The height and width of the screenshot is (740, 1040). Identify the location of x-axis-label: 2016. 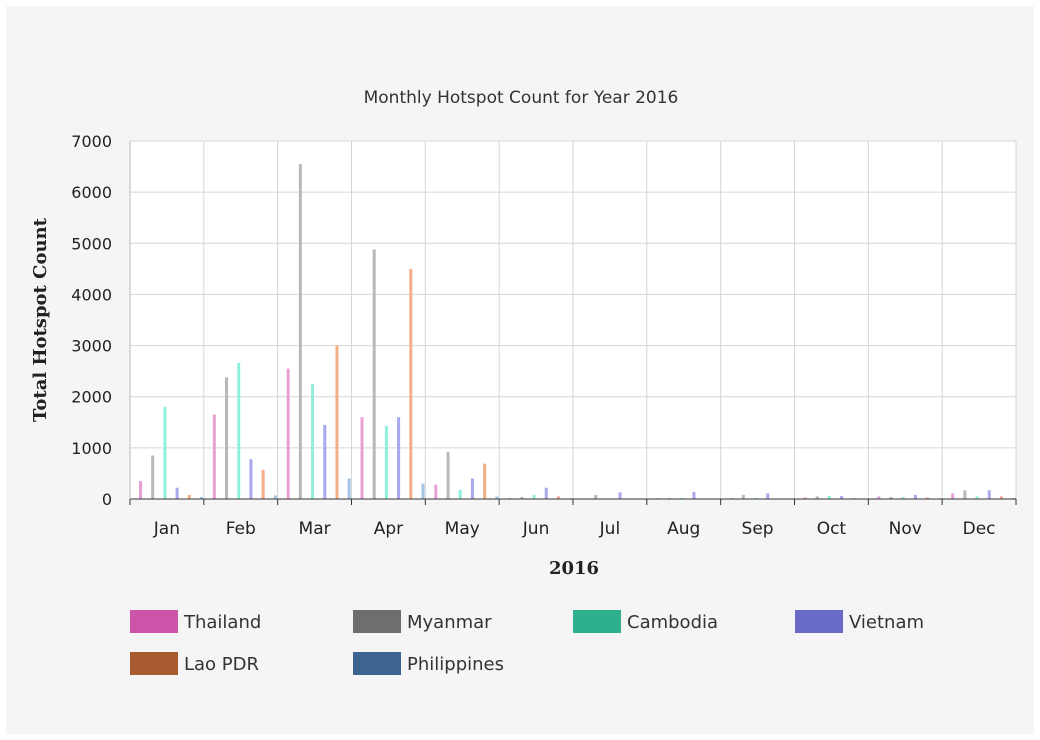
(574, 568).